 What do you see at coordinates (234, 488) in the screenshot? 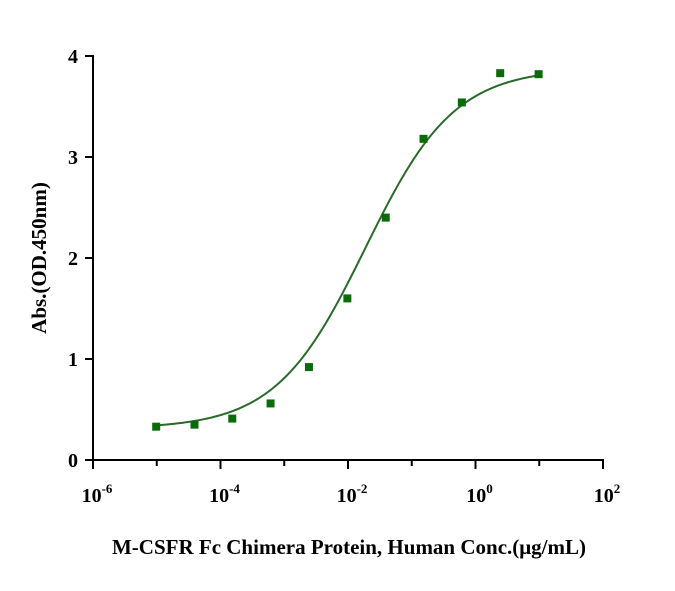
I see `x-tick-exponent: -4` at bounding box center [234, 488].